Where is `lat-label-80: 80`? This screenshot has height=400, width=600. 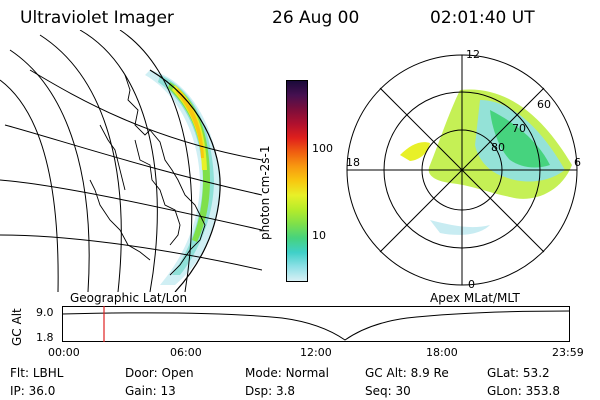 lat-label-80: 80 is located at coordinates (498, 147).